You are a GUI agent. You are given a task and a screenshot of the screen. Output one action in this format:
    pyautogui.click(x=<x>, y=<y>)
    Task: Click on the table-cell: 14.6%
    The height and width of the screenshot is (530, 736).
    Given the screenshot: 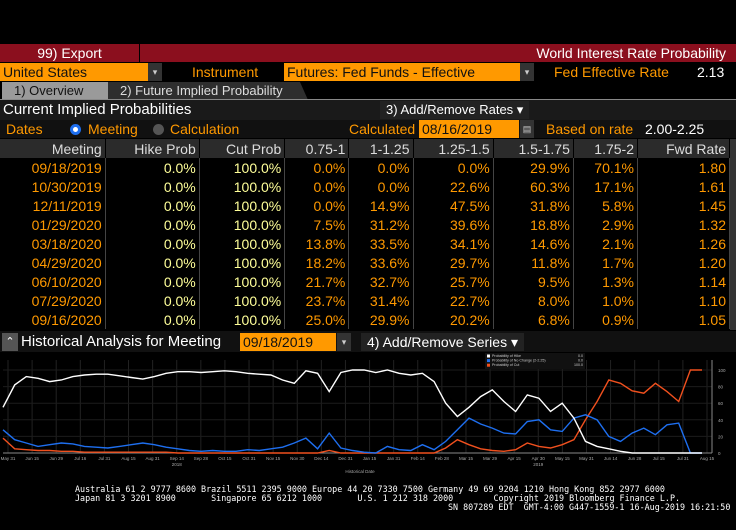 What is the action you would take?
    pyautogui.click(x=533, y=243)
    